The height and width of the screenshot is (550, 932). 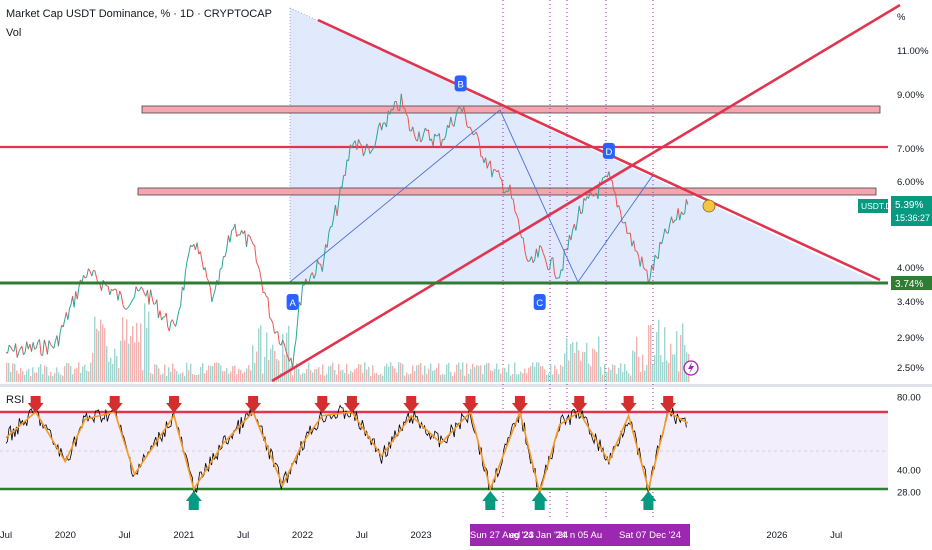 I want to click on abcd-pattern, so click(x=471, y=196).